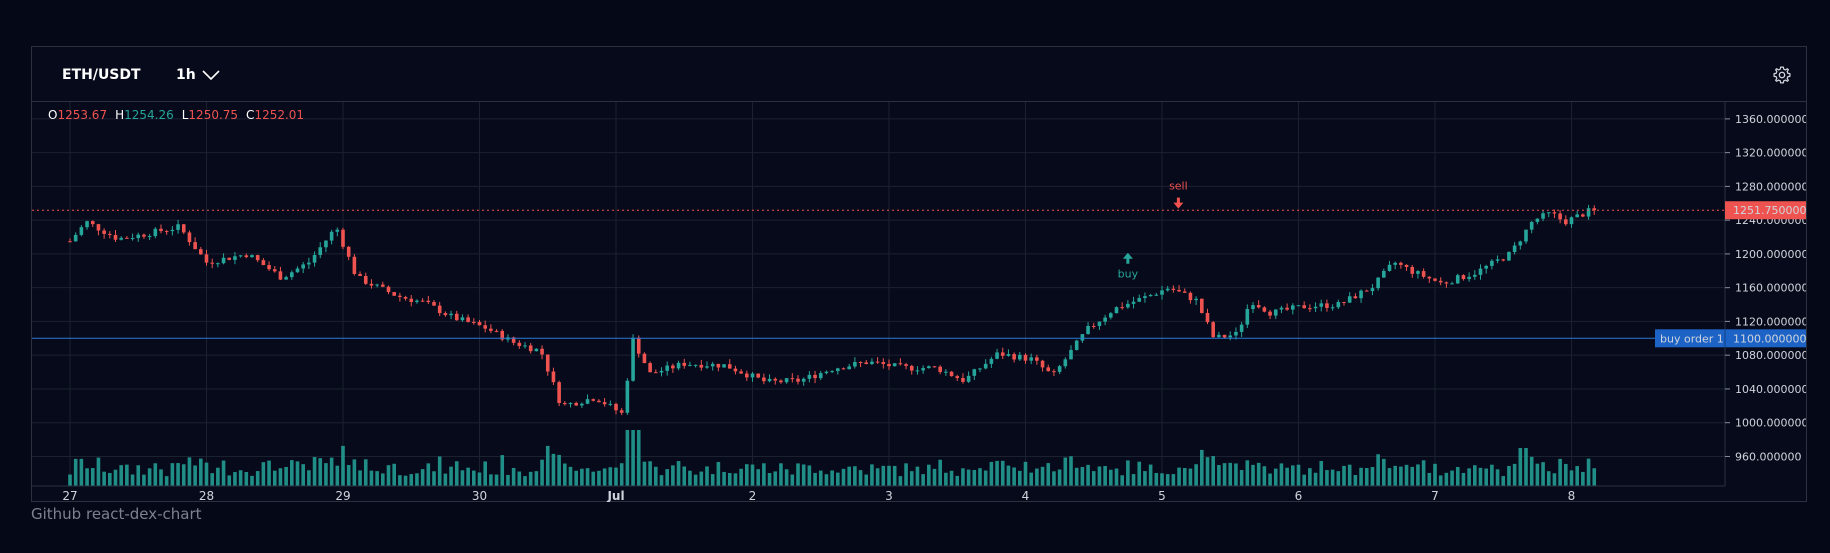  What do you see at coordinates (1178, 186) in the screenshot?
I see `sell-marker-label: sell` at bounding box center [1178, 186].